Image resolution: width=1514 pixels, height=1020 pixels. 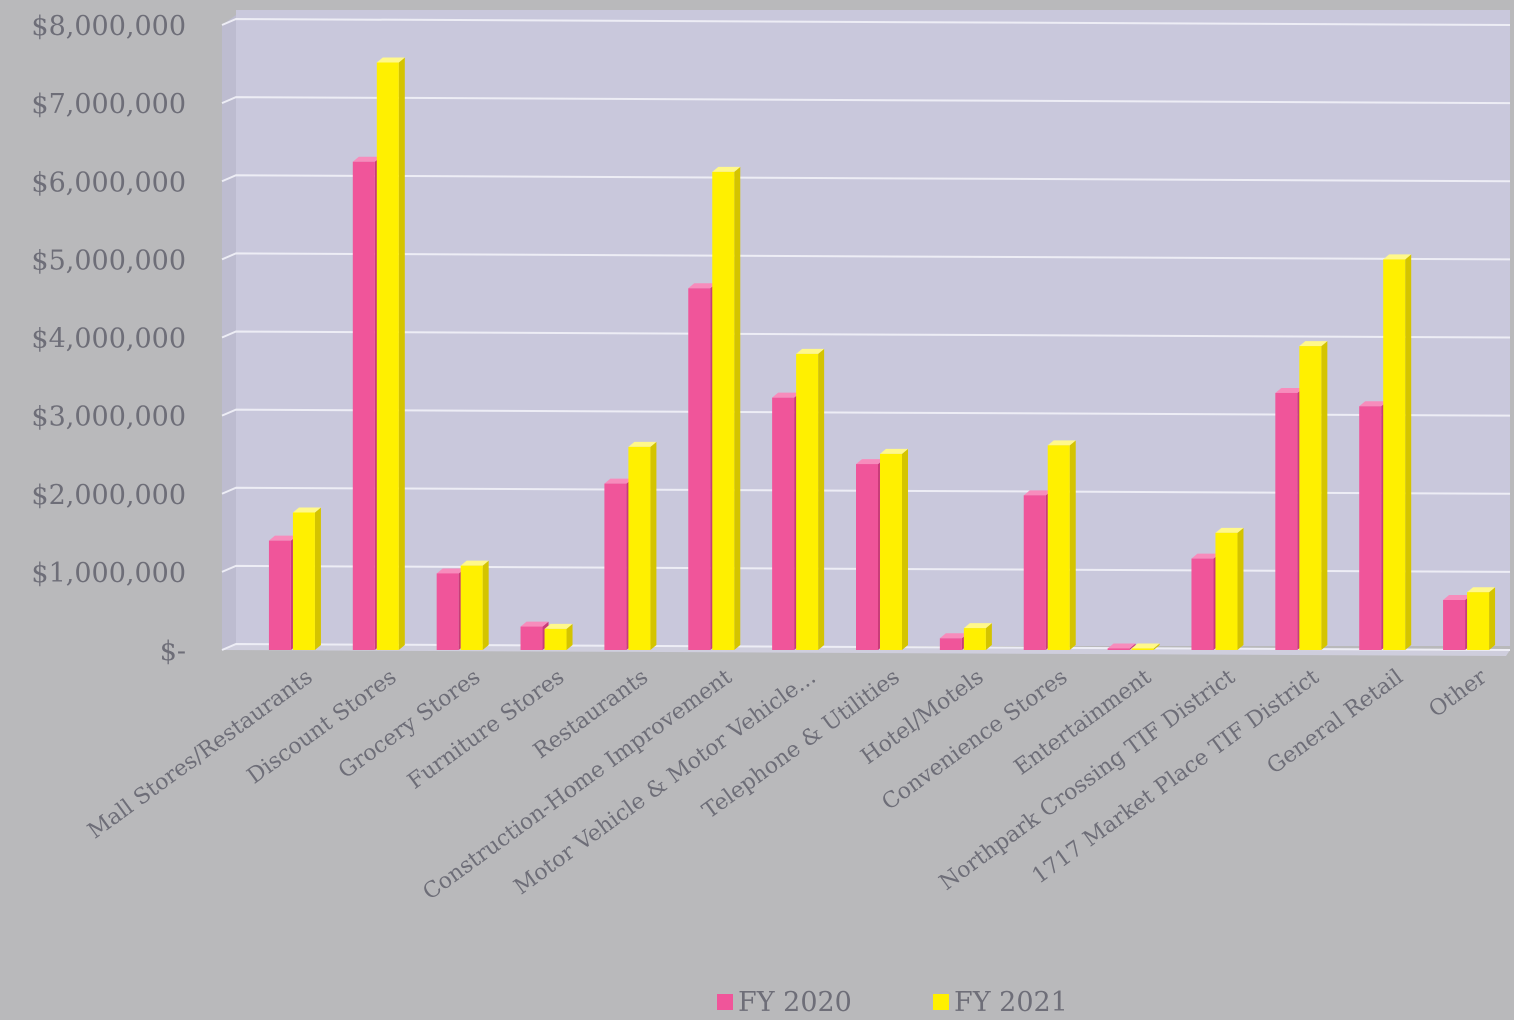 I want to click on bar-fy-2021-general-retail, so click(x=1397, y=452).